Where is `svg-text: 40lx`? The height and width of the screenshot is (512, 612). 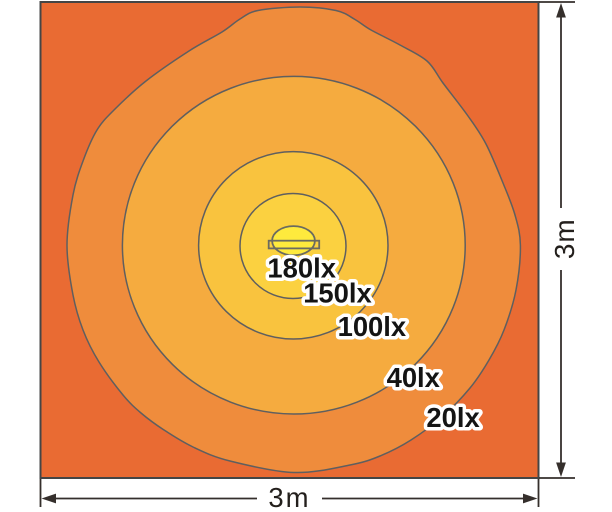
svg-text: 40lx is located at coordinates (414, 377).